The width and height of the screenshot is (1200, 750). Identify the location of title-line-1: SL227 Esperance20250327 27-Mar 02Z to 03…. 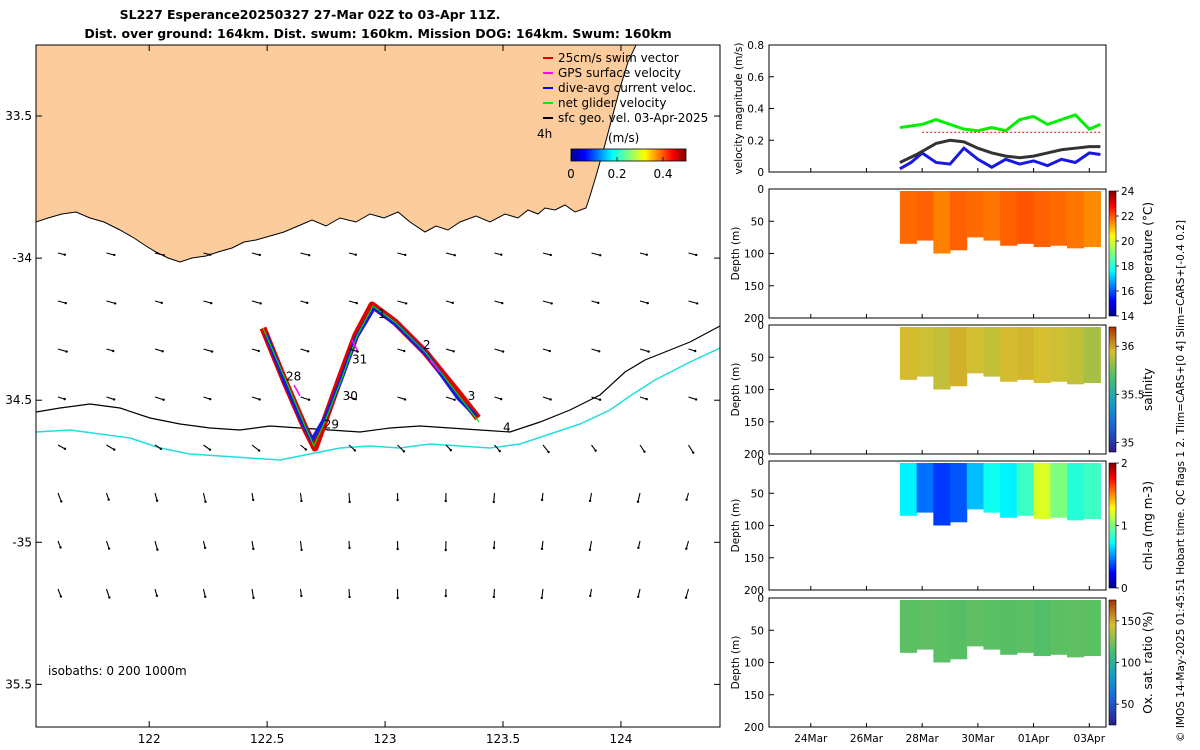
(310, 14).